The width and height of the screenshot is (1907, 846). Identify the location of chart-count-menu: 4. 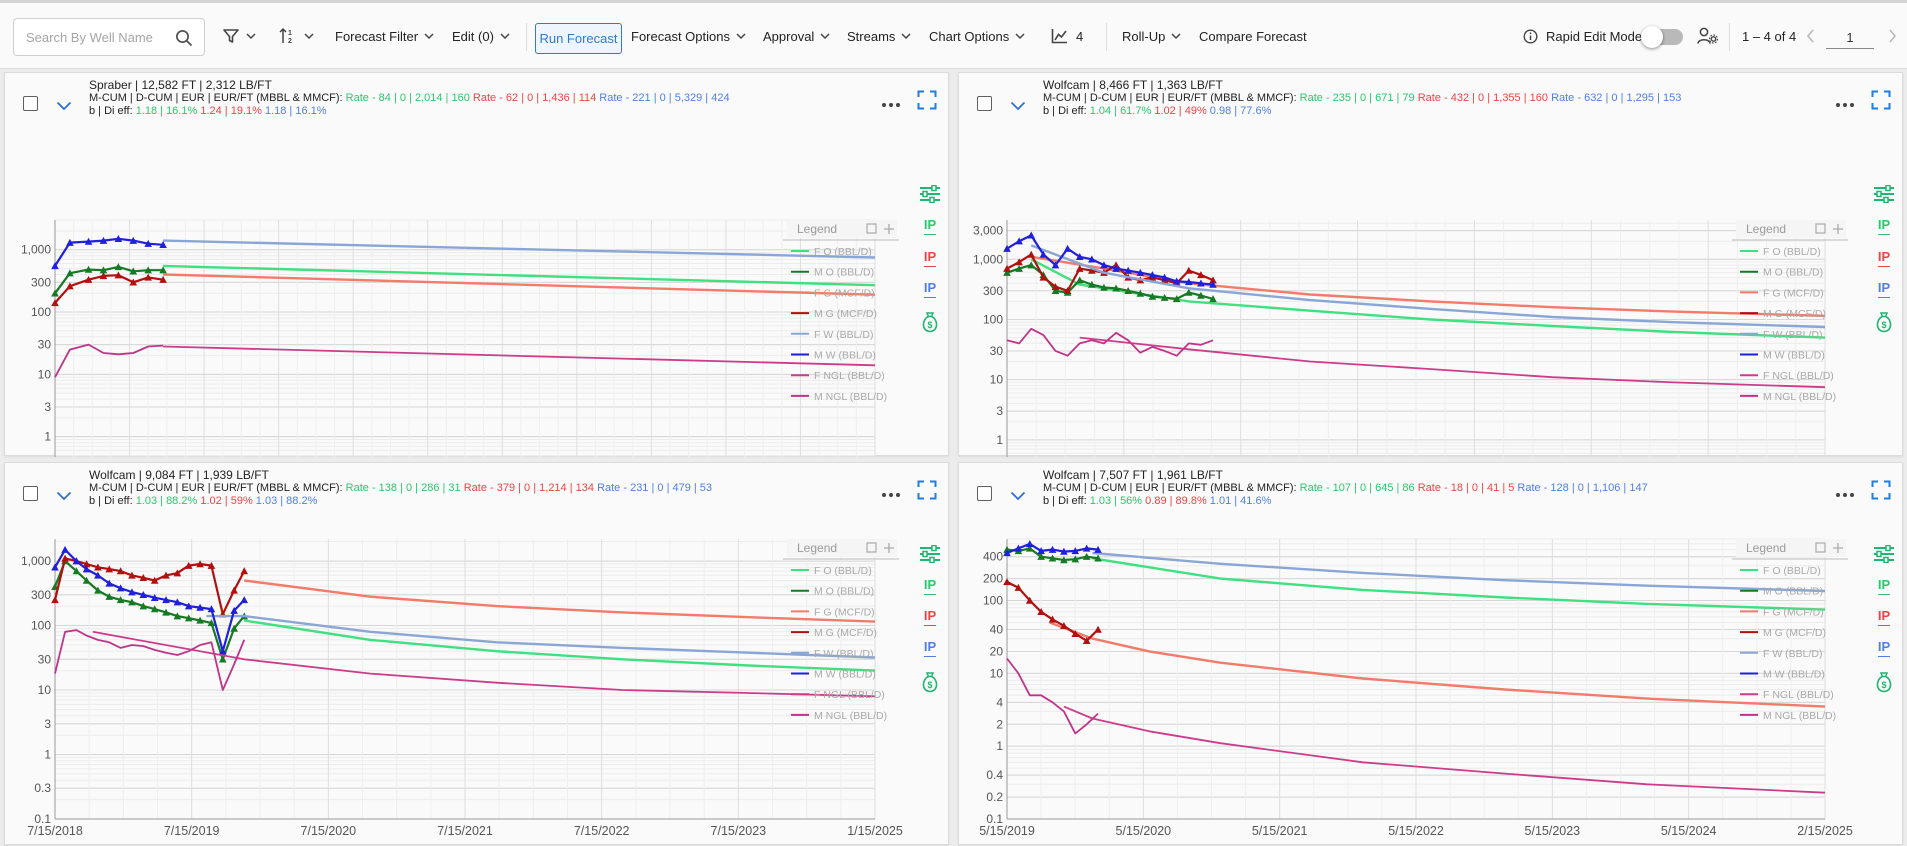
(1067, 36).